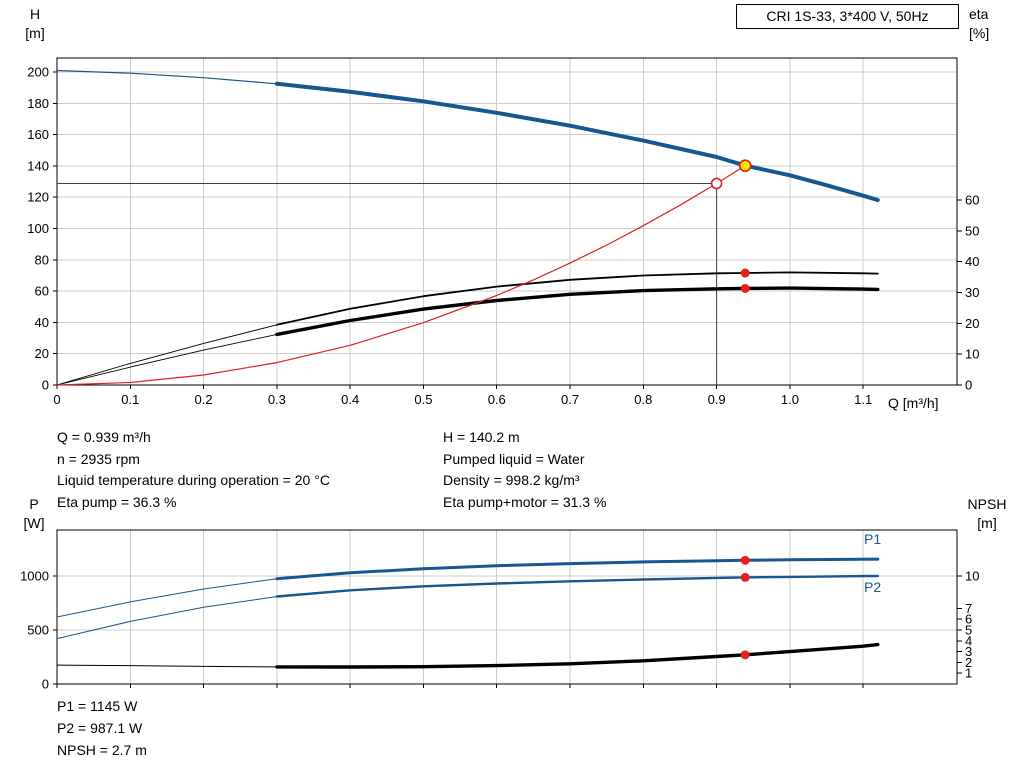  I want to click on y-tick-label-right: 0, so click(968, 385).